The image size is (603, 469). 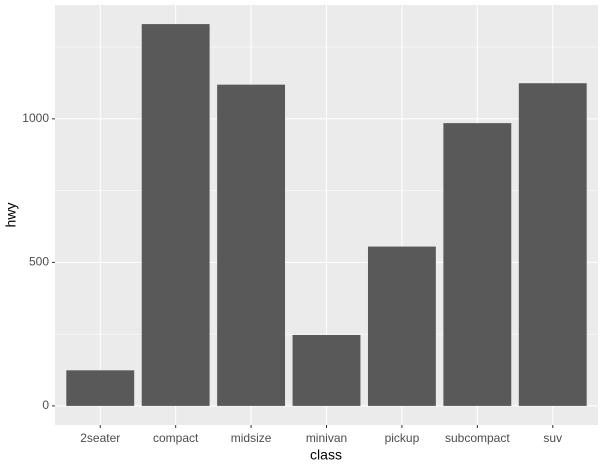 I want to click on y-tick-label: 0, so click(x=45, y=405).